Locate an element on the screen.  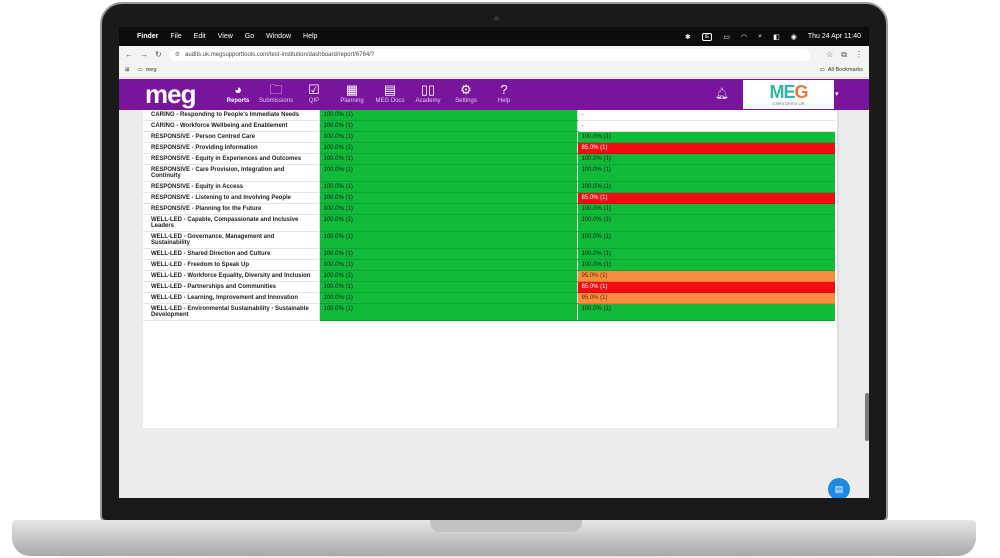
bookmark-meg: meg is located at coordinates (151, 70).